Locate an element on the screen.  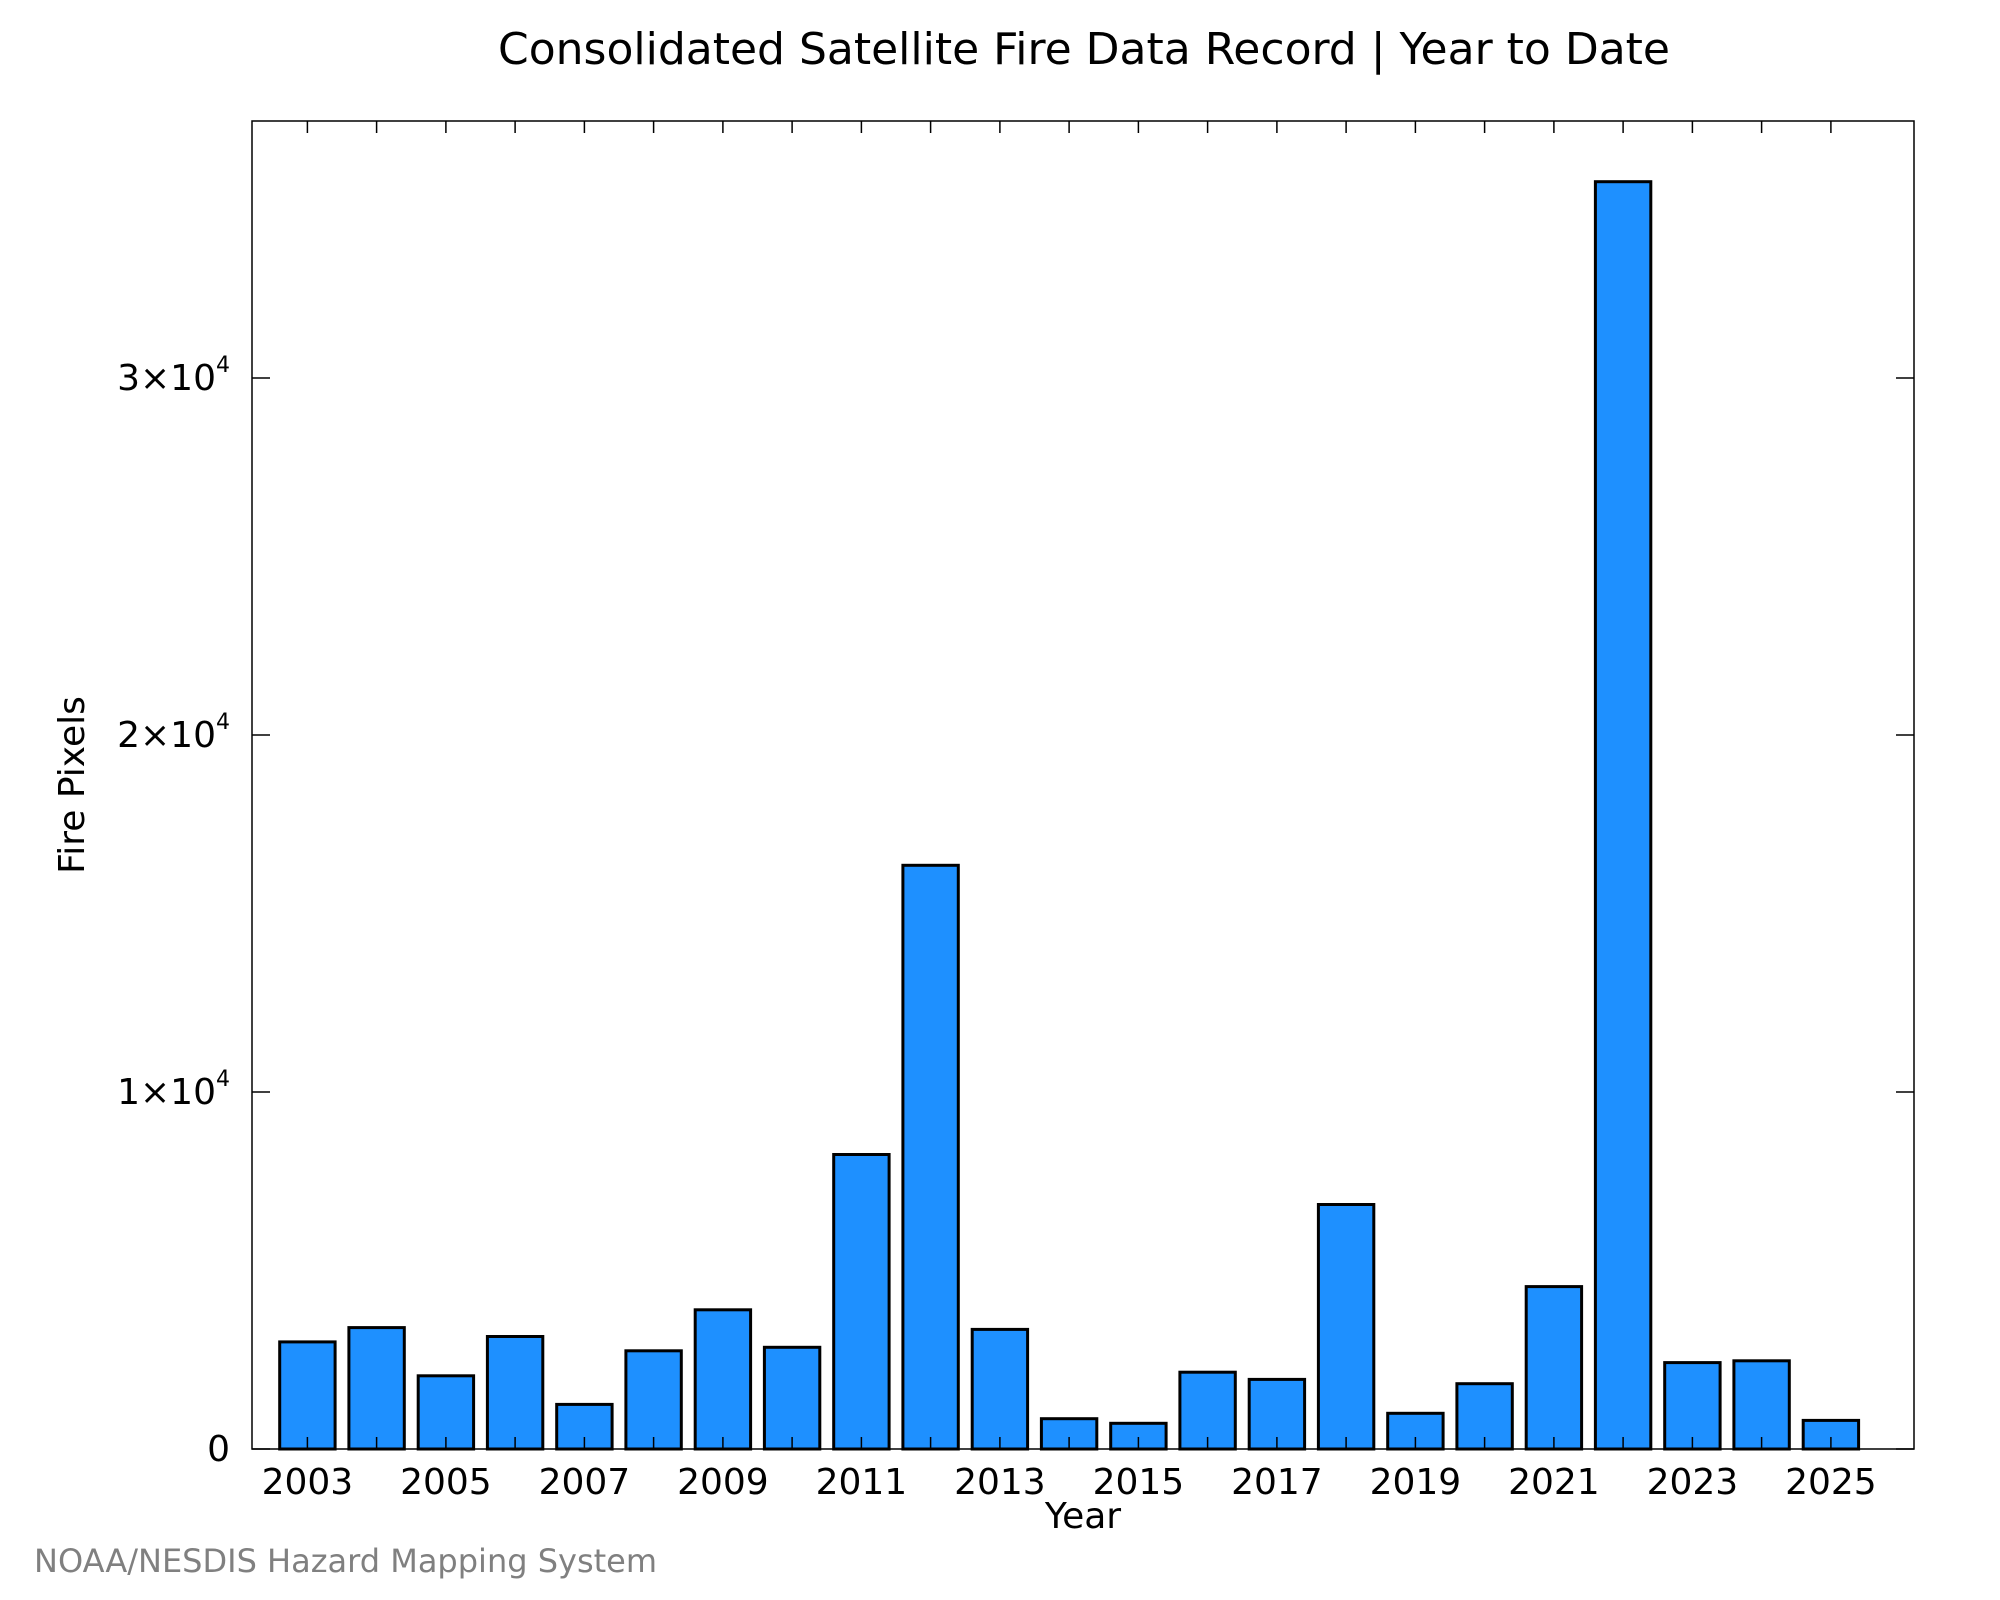
x-tick-label-2023: 2023 is located at coordinates (1693, 1482).